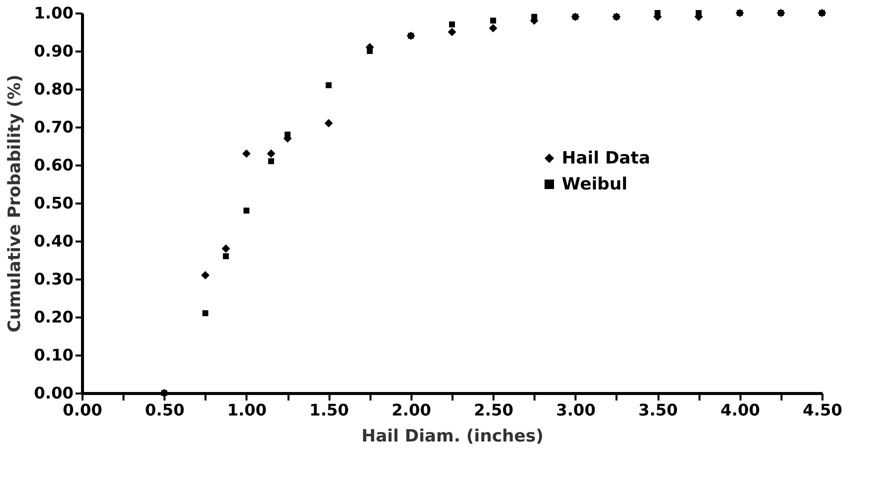 This screenshot has height=486, width=885. I want to click on y-tick-label: 0.60, so click(54, 165).